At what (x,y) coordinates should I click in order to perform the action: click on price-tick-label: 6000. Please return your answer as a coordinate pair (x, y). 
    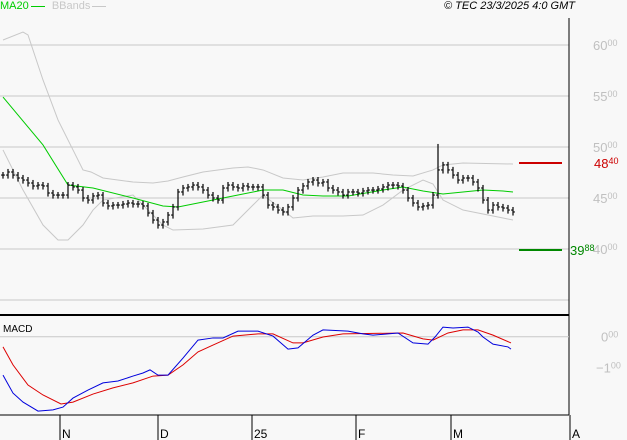
    Looking at the image, I should click on (605, 45).